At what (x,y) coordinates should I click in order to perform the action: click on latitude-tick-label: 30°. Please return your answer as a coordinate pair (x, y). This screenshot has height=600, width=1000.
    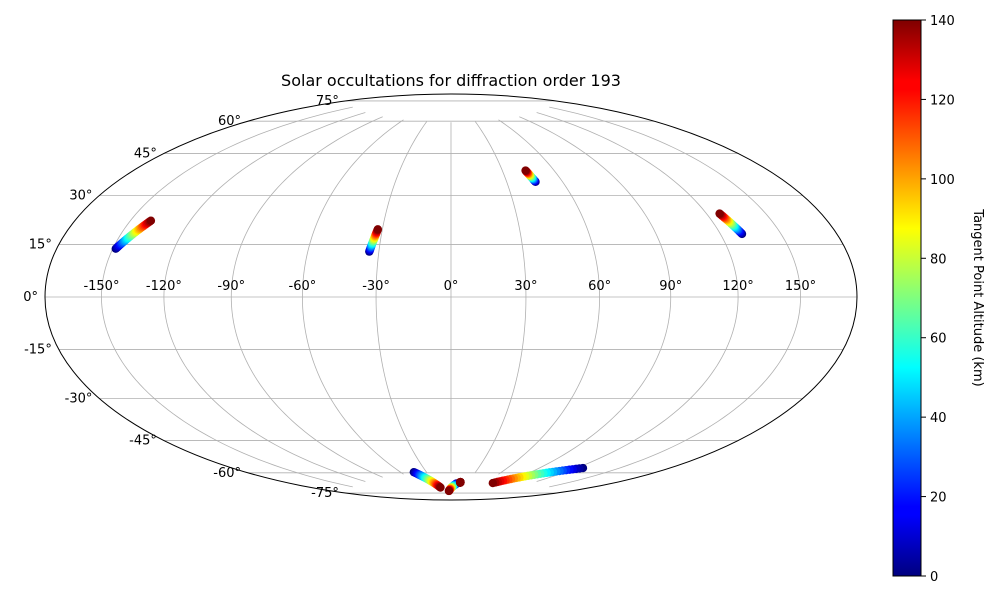
    Looking at the image, I should click on (80, 196).